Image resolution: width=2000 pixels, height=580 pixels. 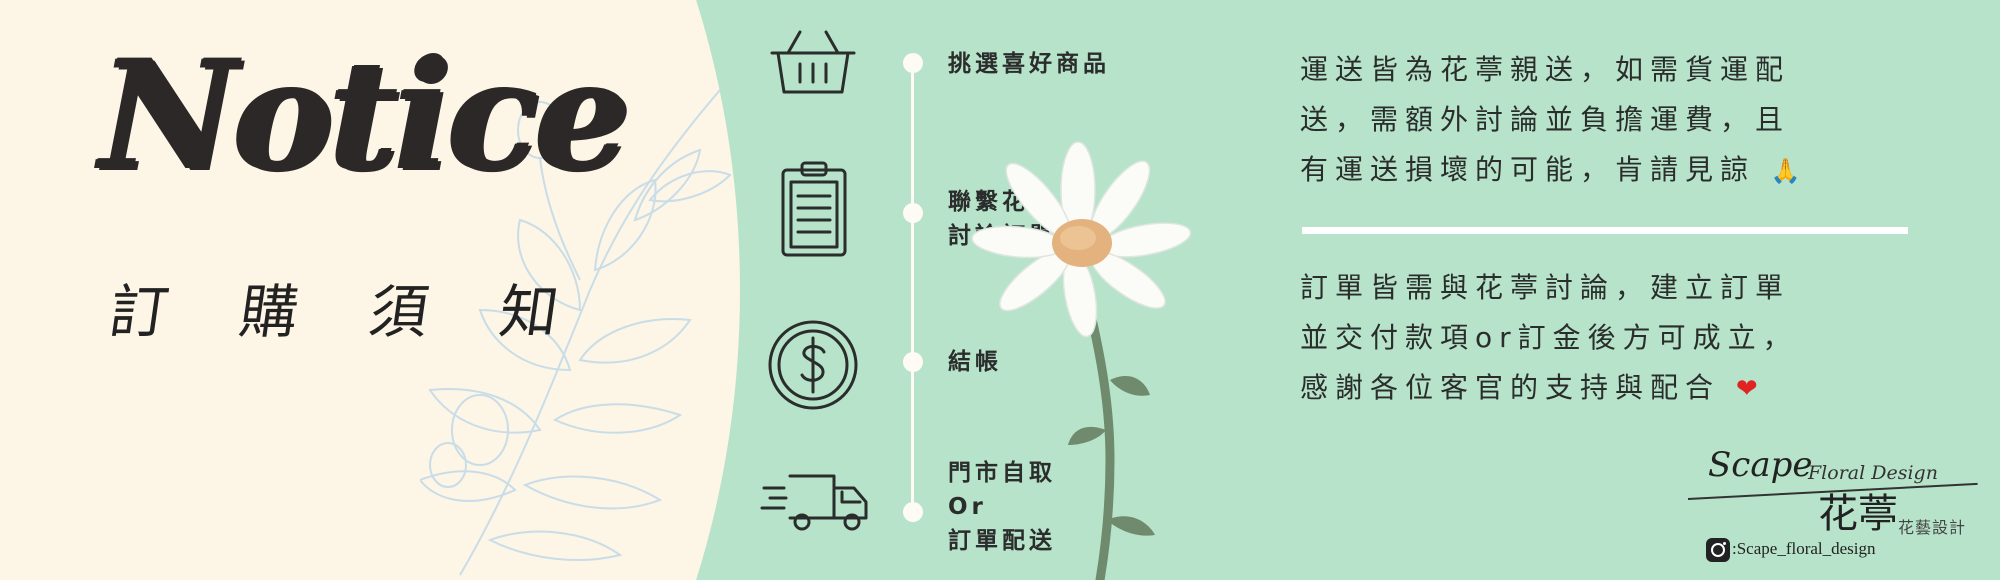 What do you see at coordinates (912, 287) in the screenshot?
I see `timeline-line` at bounding box center [912, 287].